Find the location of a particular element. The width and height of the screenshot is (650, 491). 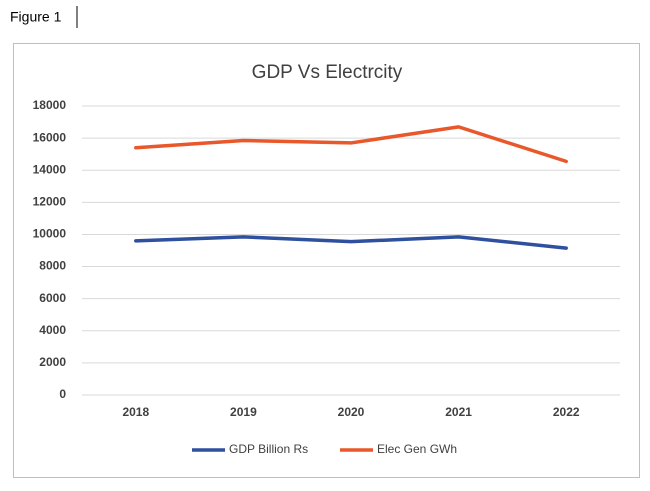

y-tick-label: 8000 is located at coordinates (52, 266).